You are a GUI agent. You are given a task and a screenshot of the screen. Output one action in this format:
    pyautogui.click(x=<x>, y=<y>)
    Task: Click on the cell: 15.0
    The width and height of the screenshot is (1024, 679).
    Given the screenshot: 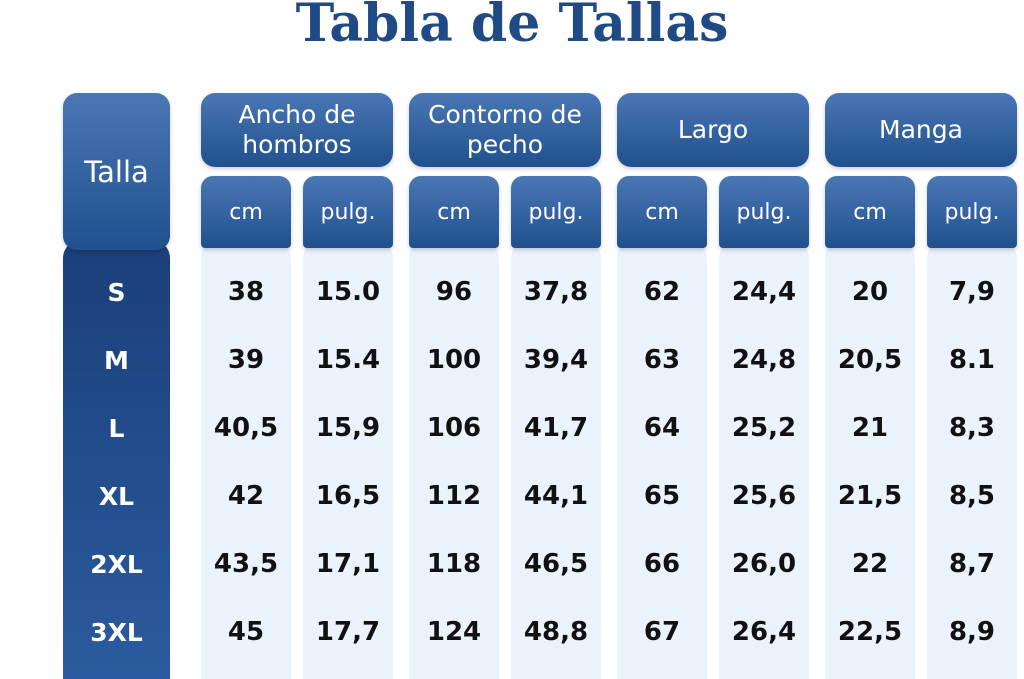 What is the action you would take?
    pyautogui.click(x=348, y=292)
    